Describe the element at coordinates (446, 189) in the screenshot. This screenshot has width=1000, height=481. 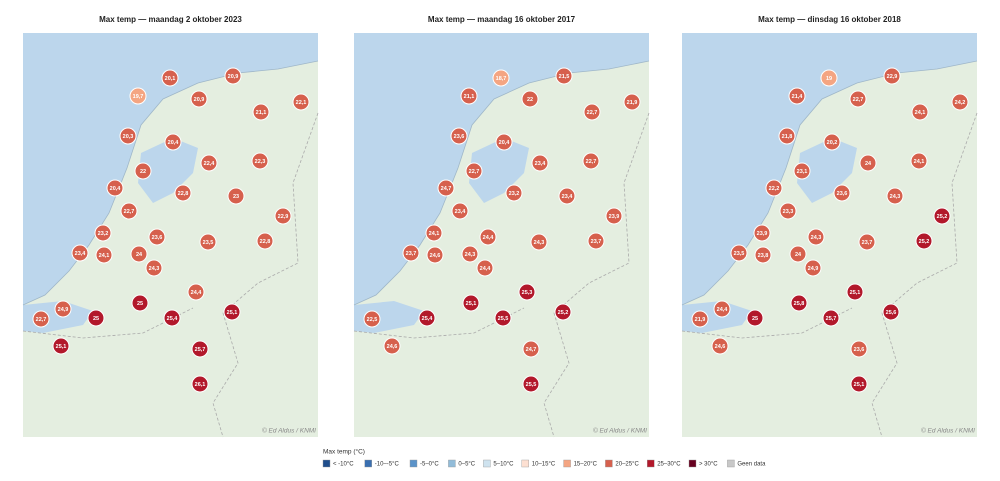
I see `station-value: 24,7` at that location.